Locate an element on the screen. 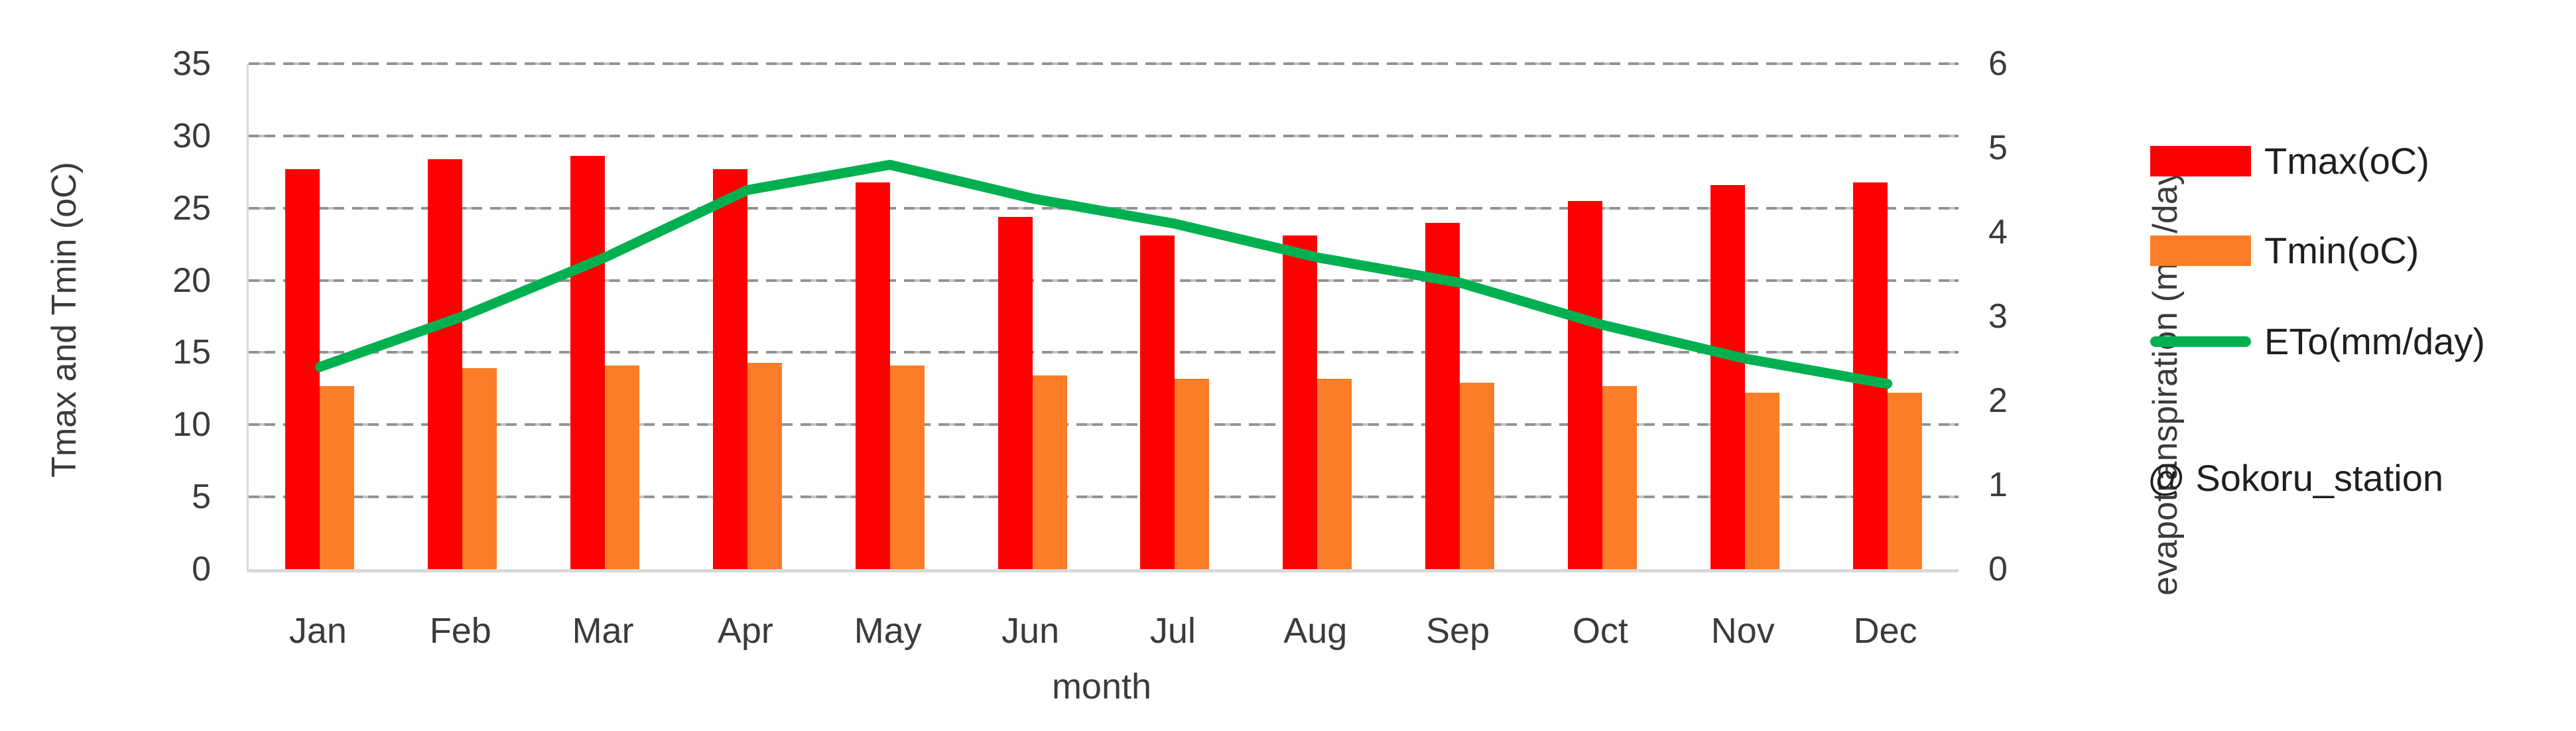  month-label-jun: Jun is located at coordinates (1031, 631).